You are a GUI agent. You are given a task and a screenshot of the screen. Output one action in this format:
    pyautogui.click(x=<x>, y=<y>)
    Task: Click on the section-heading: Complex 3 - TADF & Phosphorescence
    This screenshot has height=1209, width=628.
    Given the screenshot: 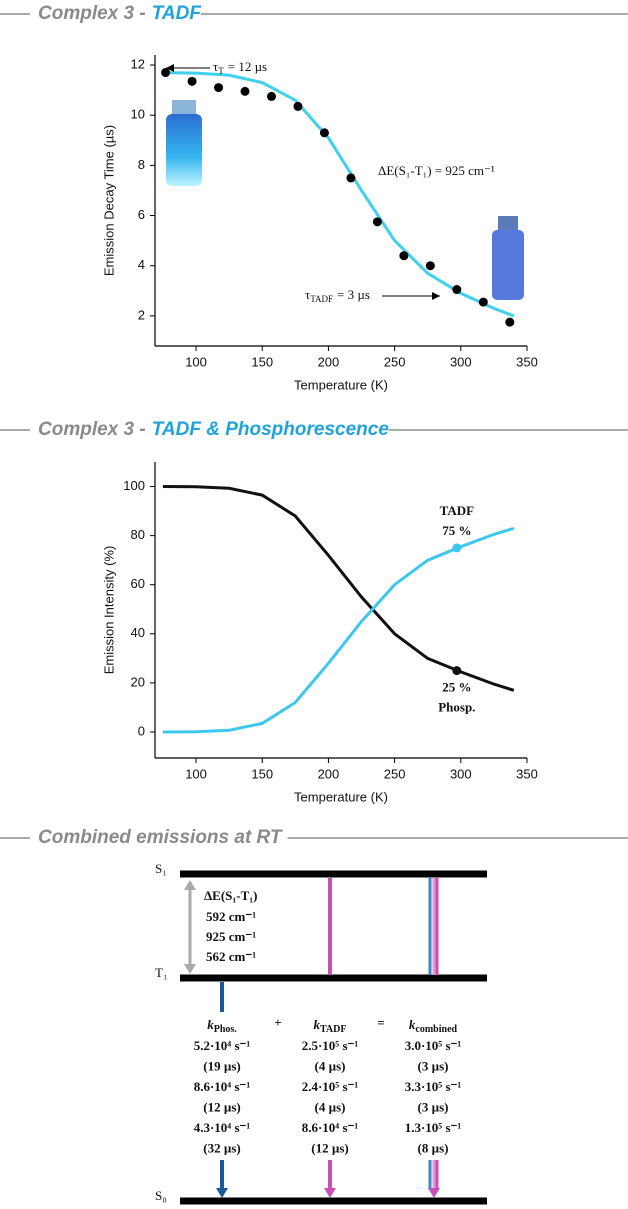 What is the action you would take?
    pyautogui.click(x=213, y=429)
    